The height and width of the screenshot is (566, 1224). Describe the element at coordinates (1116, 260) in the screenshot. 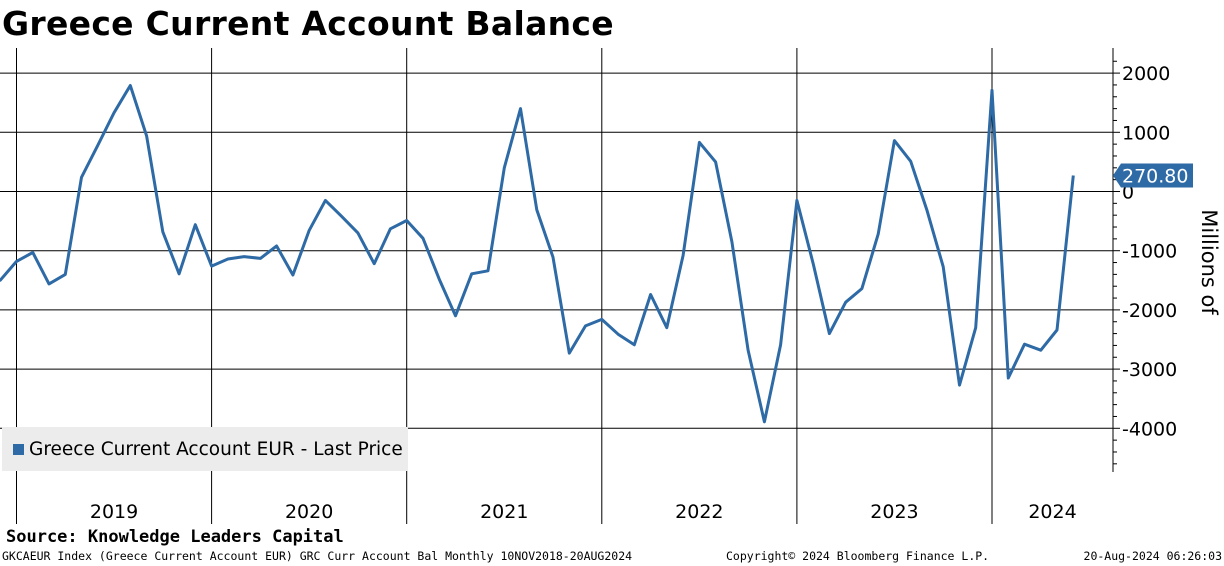

I see `y-axis` at that location.